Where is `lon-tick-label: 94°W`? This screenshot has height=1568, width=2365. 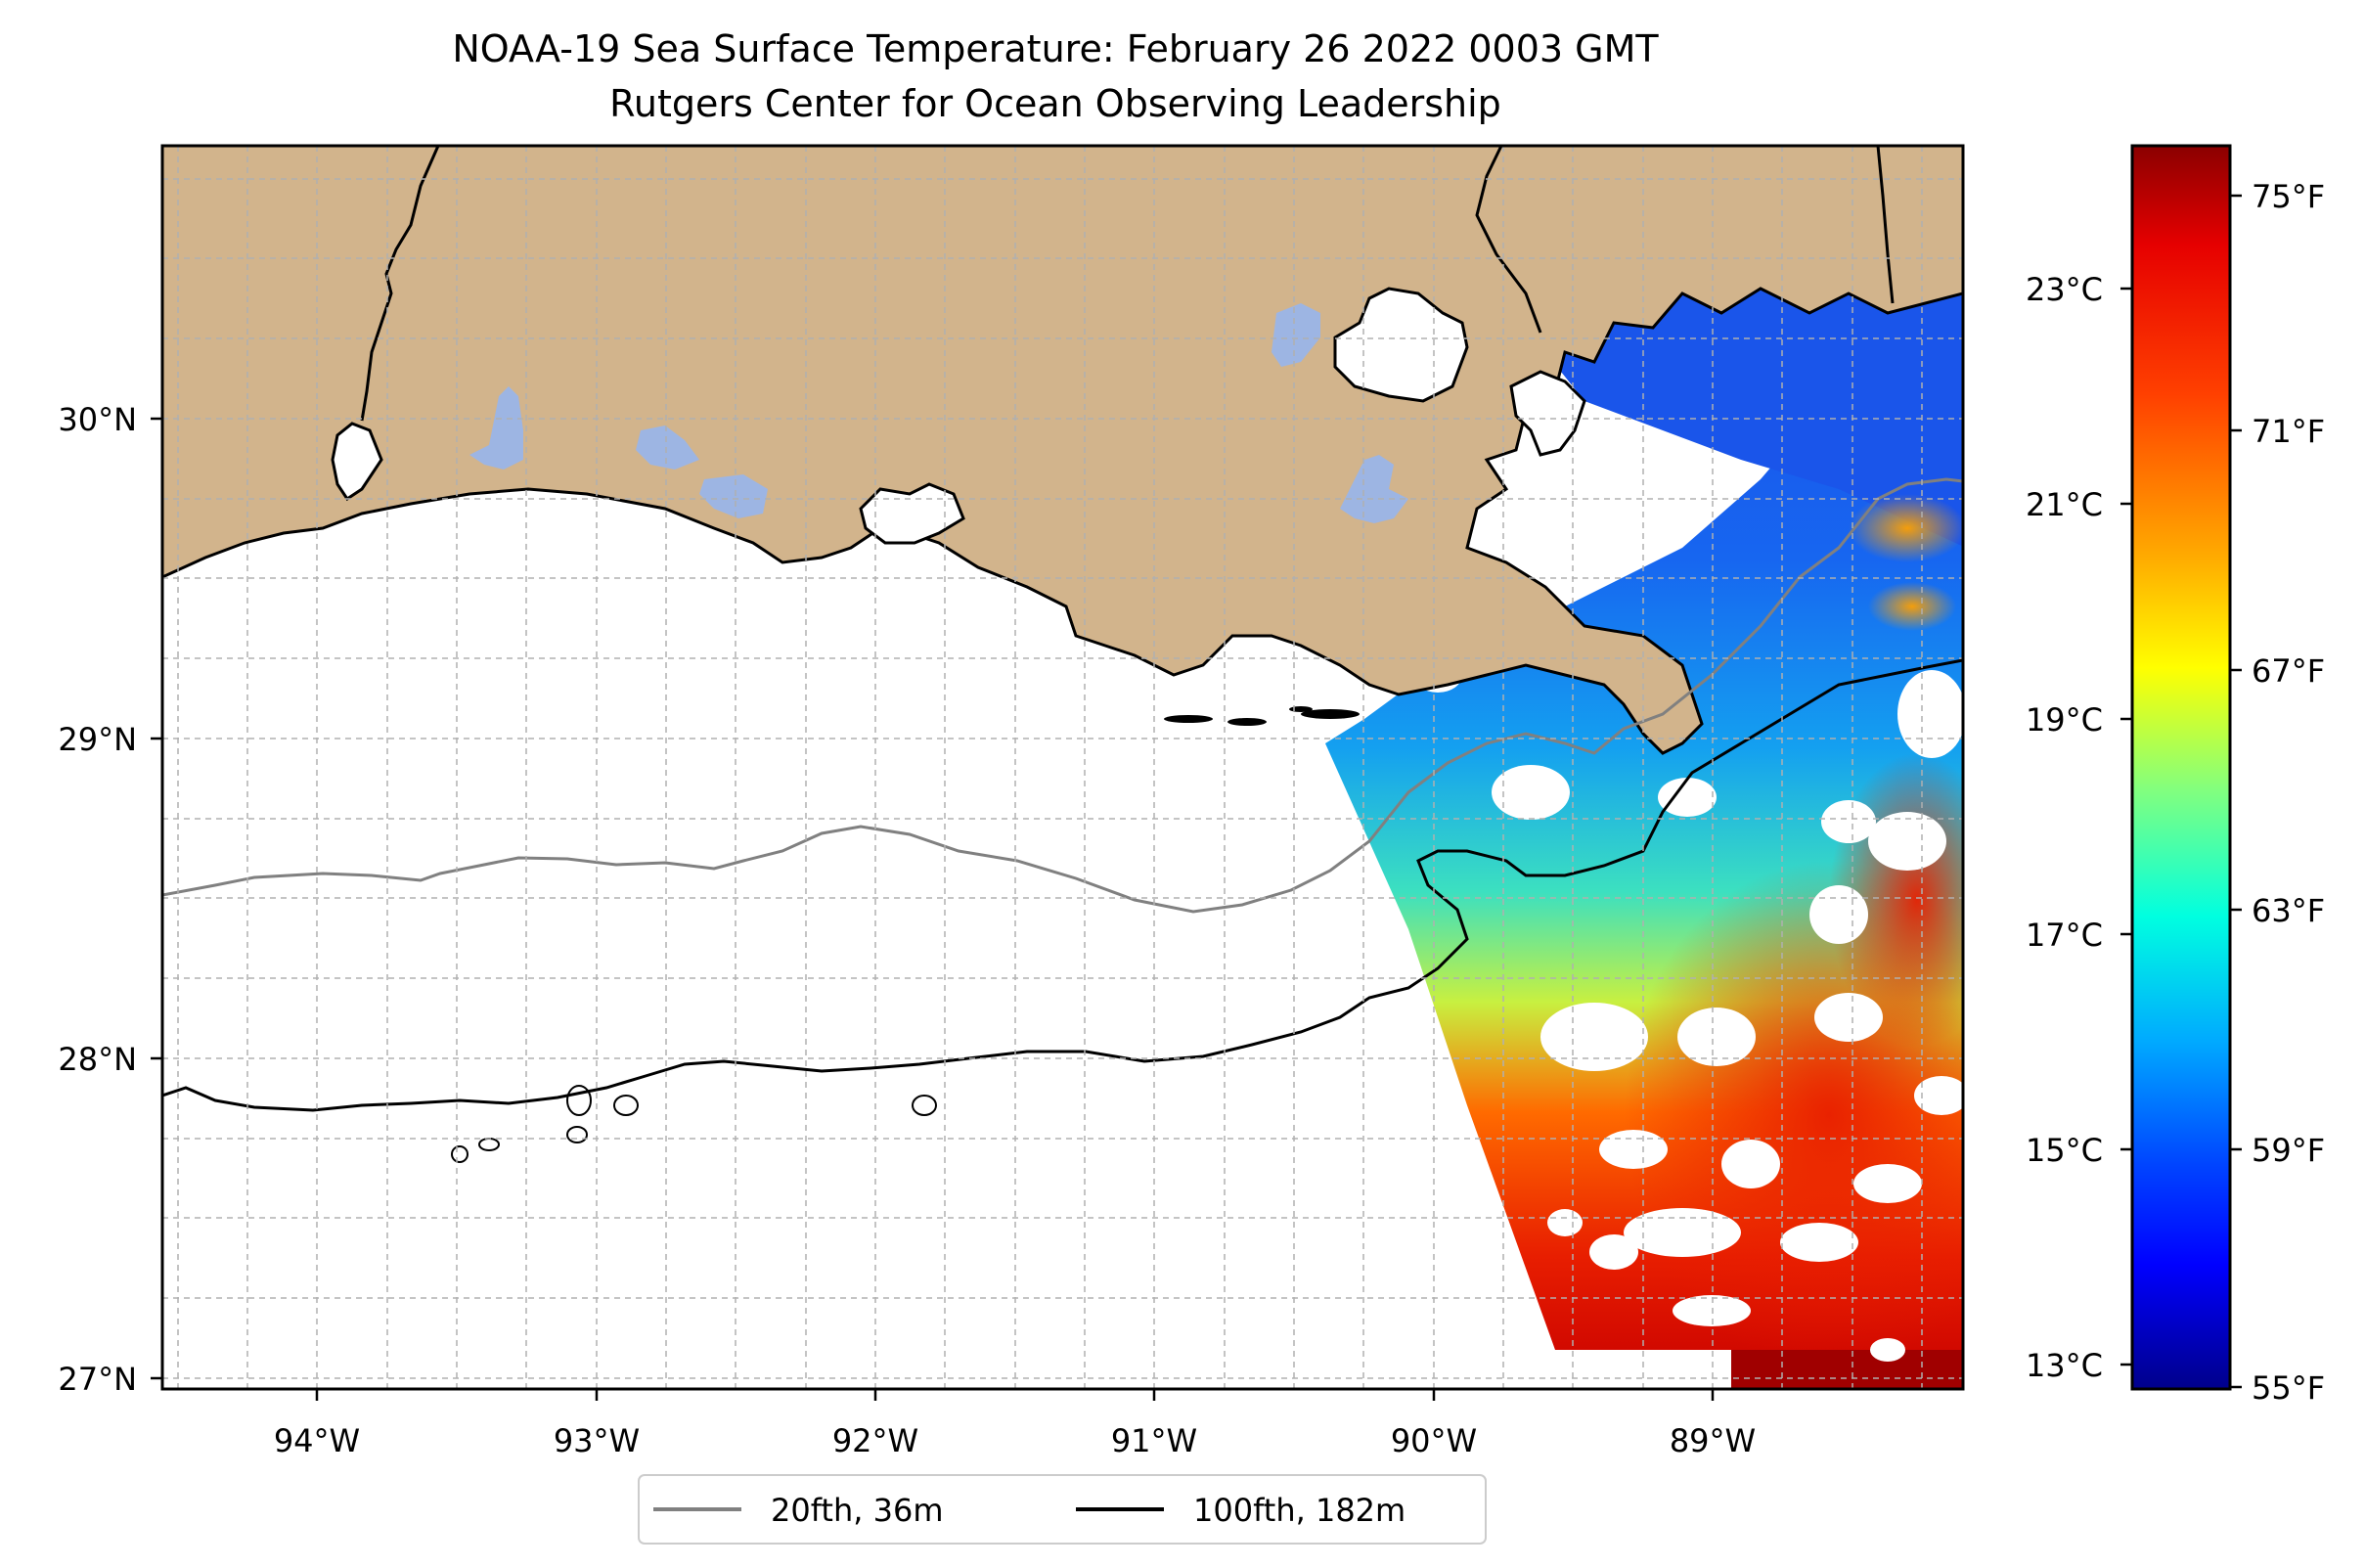
lon-tick-label: 94°W is located at coordinates (317, 1440).